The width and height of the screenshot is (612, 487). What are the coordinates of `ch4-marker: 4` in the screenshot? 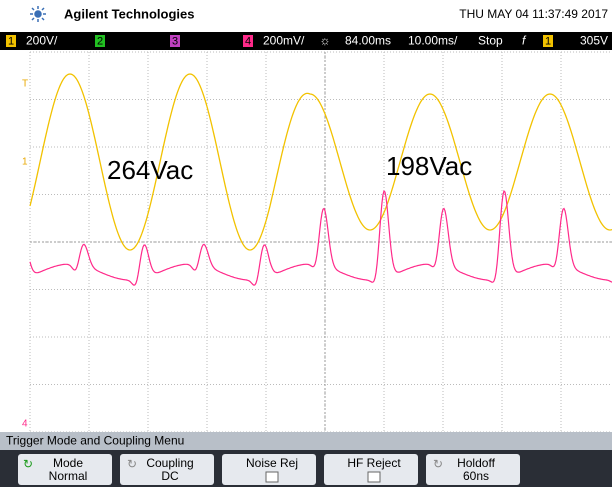 It's located at (25, 424).